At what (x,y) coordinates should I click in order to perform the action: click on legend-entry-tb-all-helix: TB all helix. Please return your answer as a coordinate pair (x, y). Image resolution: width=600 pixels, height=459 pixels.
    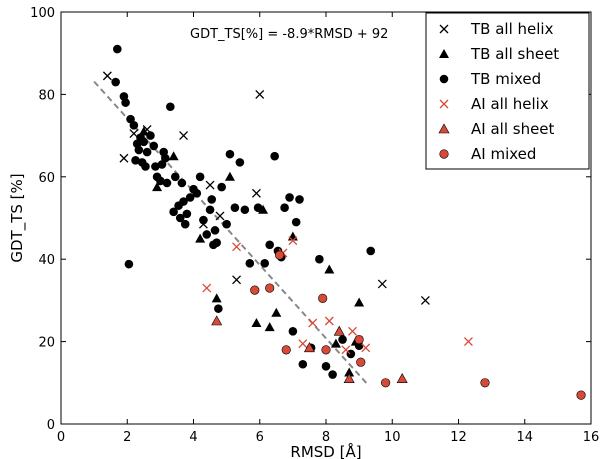
    Looking at the image, I should click on (496, 29).